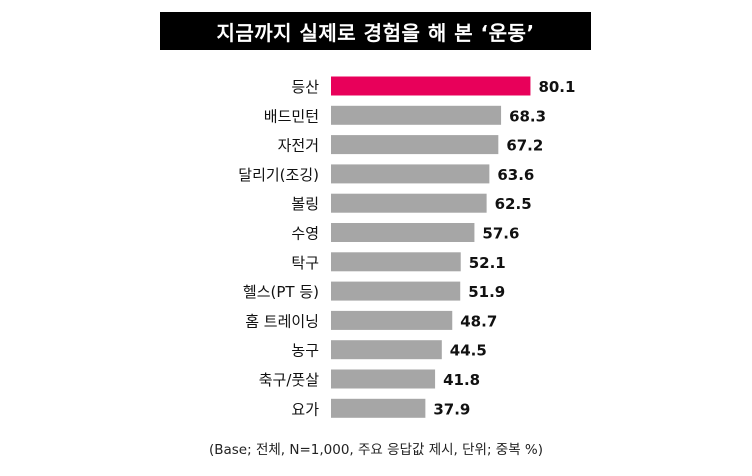 The image size is (752, 476). I want to click on value-label: 68.3, so click(527, 116).